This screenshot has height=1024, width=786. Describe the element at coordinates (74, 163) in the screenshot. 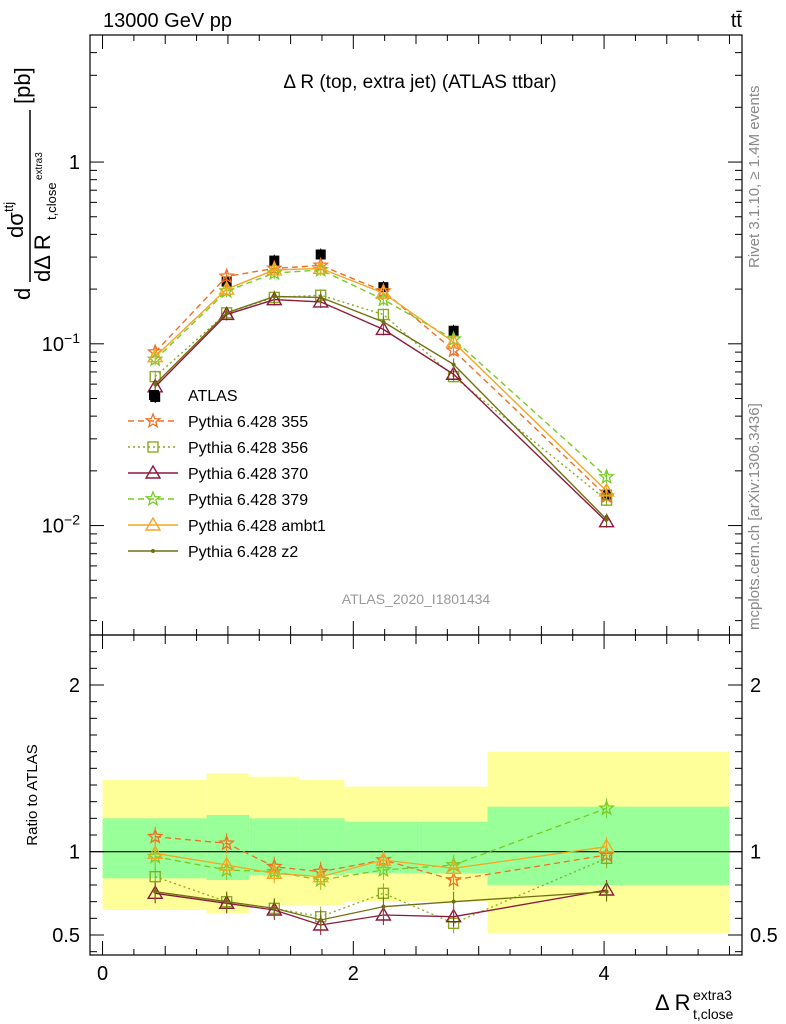

I see `y-tick-label-1: 1` at that location.